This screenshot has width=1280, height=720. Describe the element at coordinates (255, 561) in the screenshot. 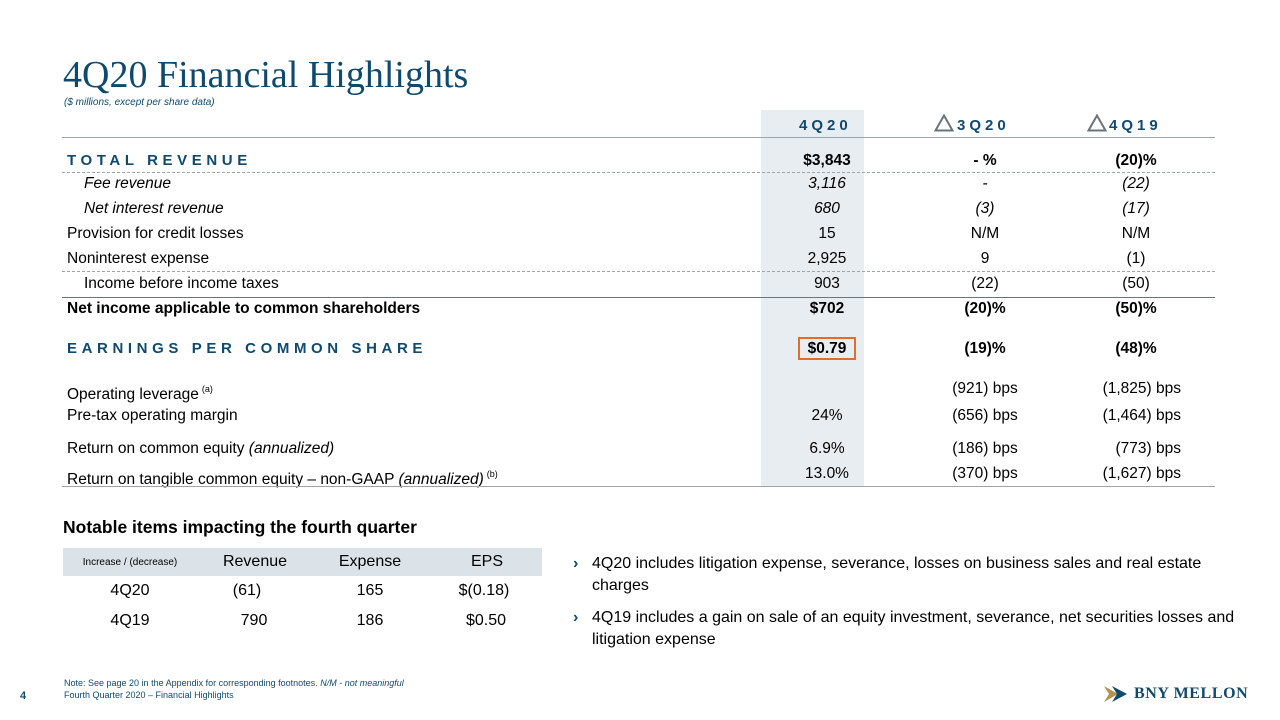

I see `notable-header-revenue: Revenue` at that location.